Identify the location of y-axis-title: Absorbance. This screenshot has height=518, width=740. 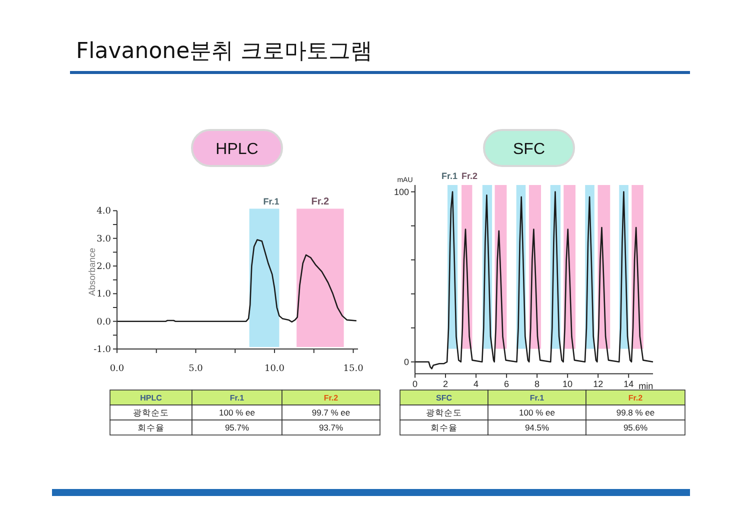
(92, 272).